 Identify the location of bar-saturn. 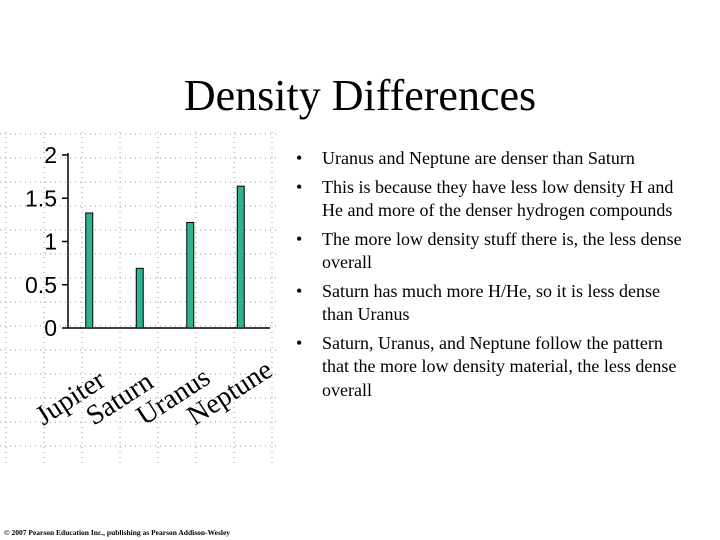
(139, 298).